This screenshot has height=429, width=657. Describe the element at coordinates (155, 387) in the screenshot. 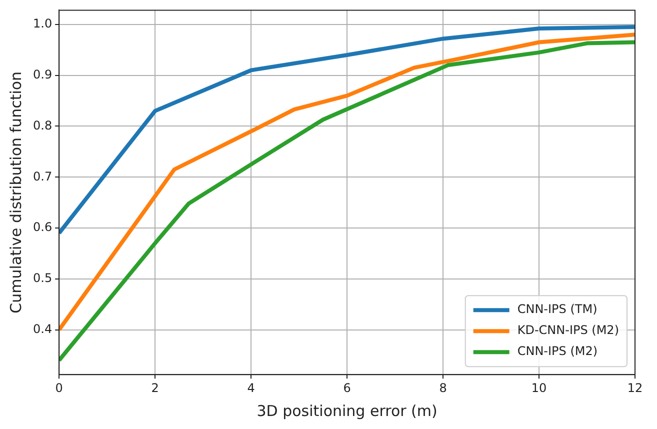

I see `x-tick-label: 2` at that location.